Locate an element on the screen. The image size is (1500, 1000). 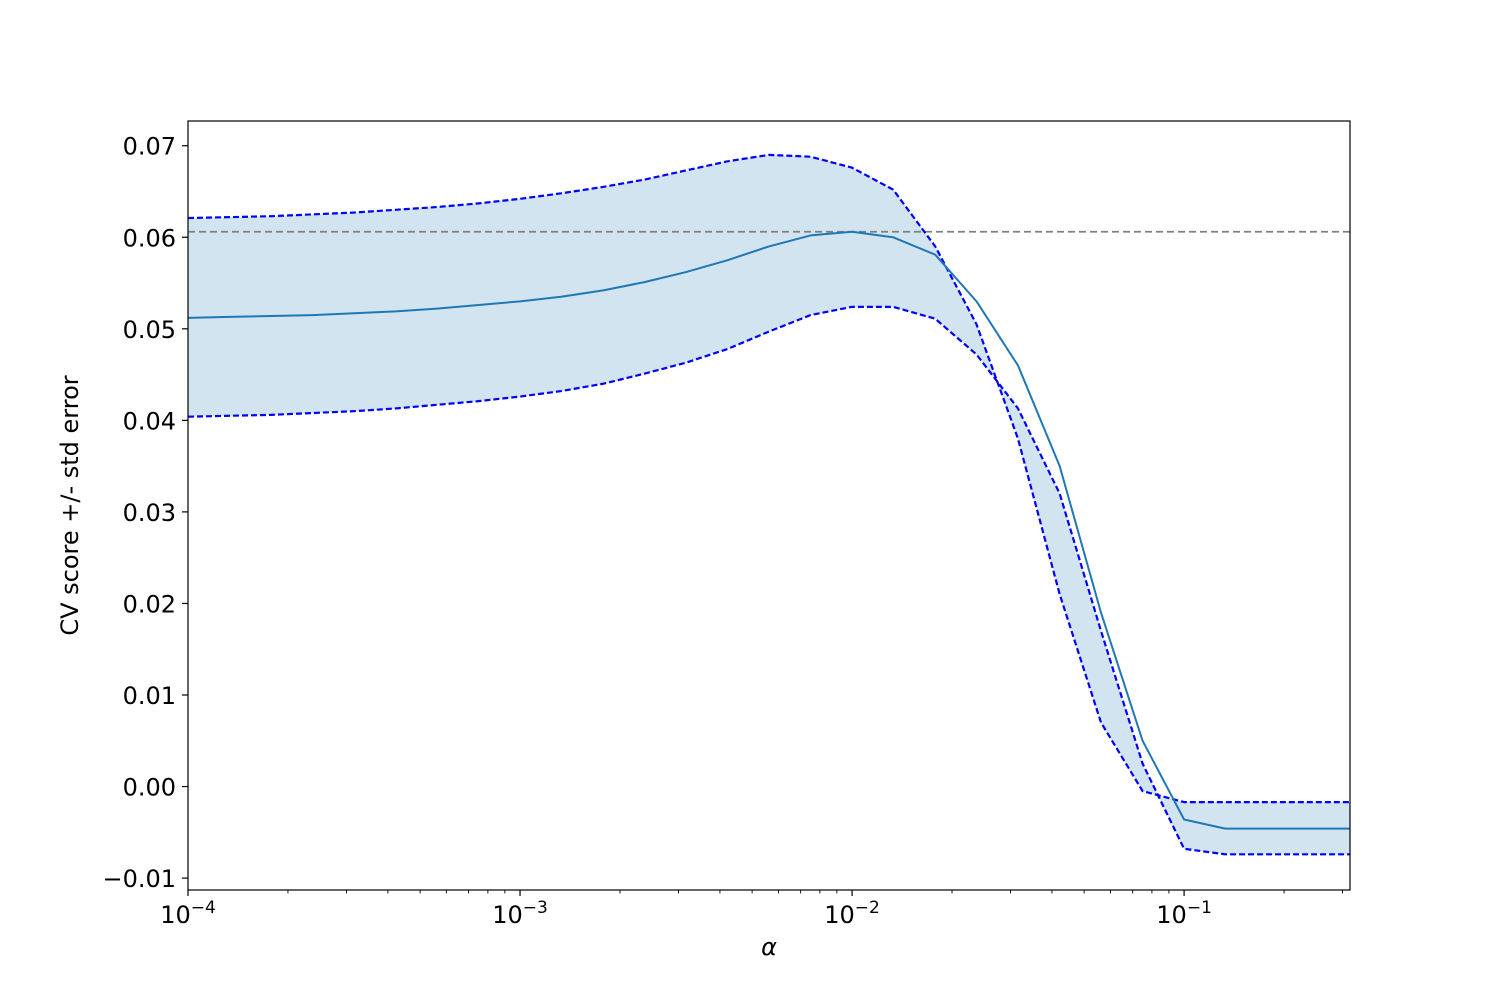
x-tick-label: 10⁻³ is located at coordinates (520, 913).